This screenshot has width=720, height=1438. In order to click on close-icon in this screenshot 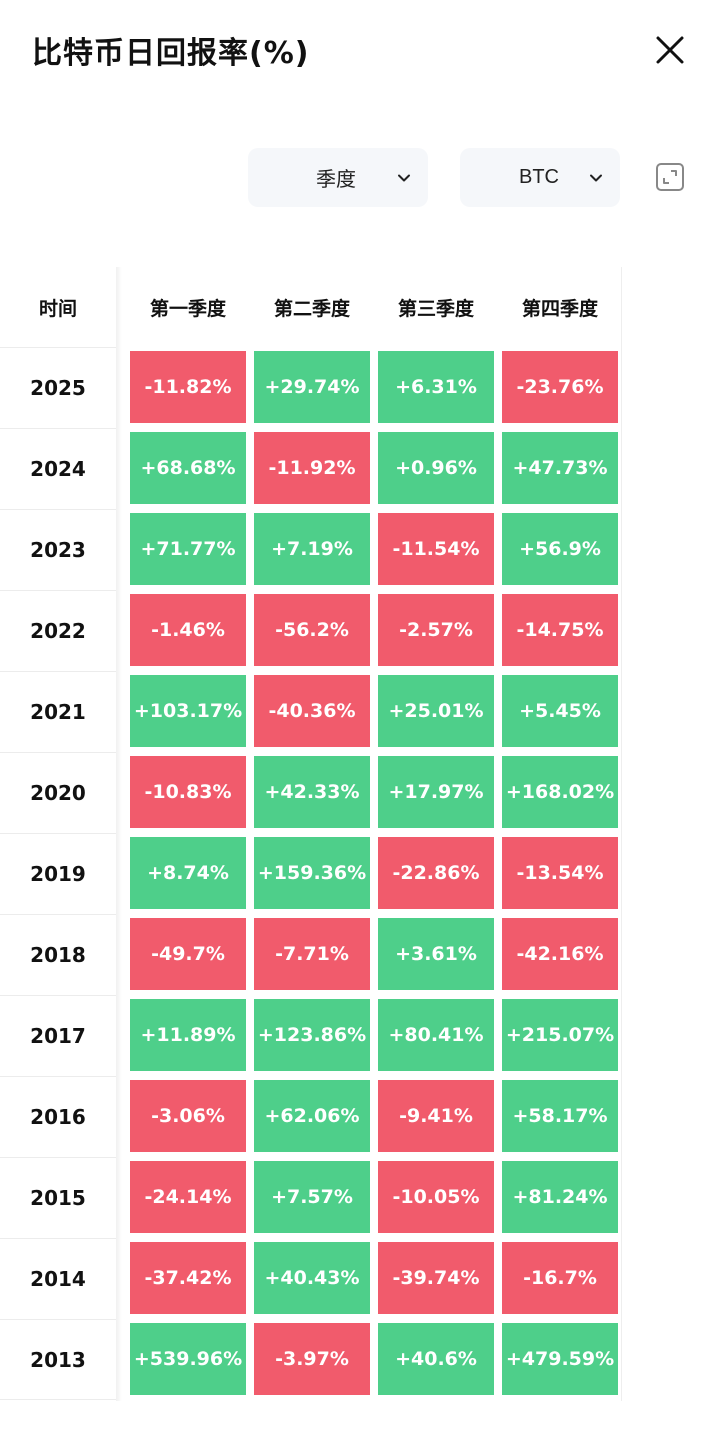, I will do `click(670, 50)`.